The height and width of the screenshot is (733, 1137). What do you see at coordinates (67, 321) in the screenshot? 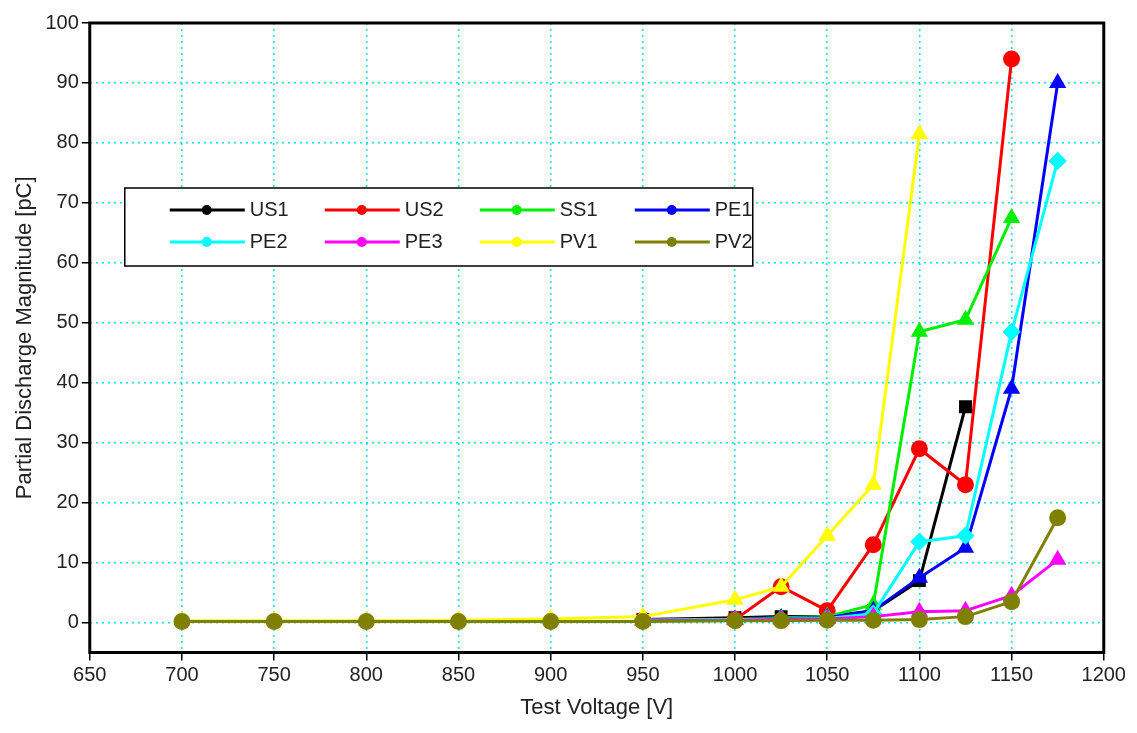
I see `y-tick-label: 50` at bounding box center [67, 321].